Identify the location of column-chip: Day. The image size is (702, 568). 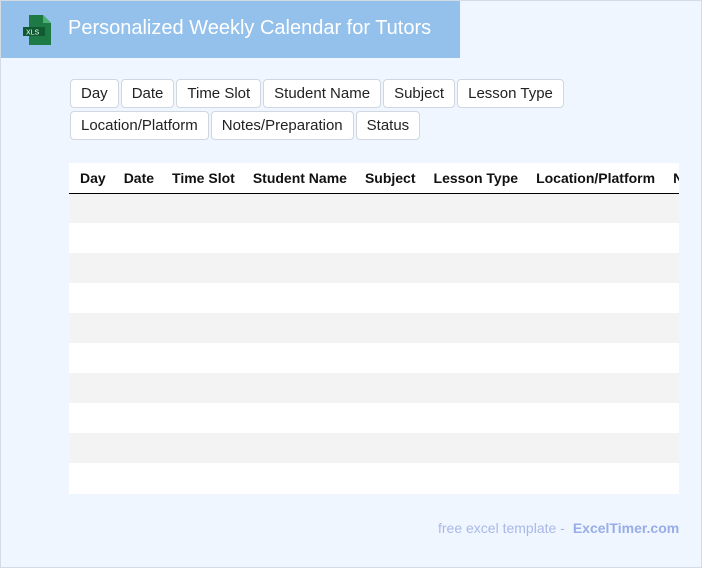
(94, 93).